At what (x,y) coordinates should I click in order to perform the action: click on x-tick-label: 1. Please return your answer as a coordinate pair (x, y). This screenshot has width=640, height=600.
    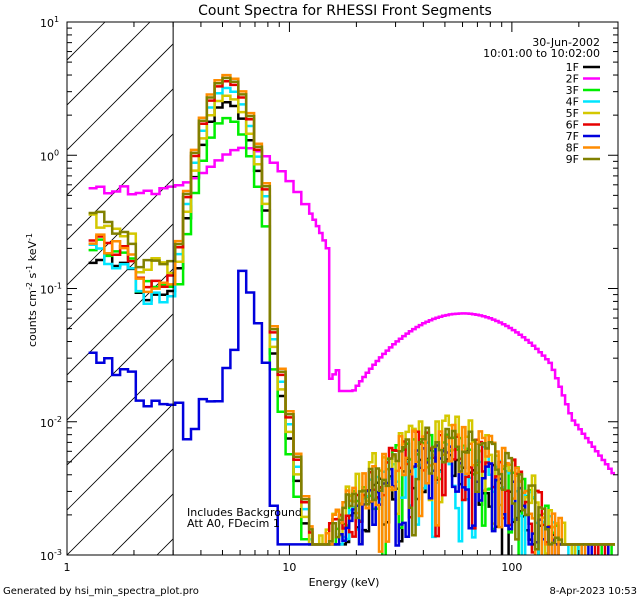
    Looking at the image, I should click on (67, 567).